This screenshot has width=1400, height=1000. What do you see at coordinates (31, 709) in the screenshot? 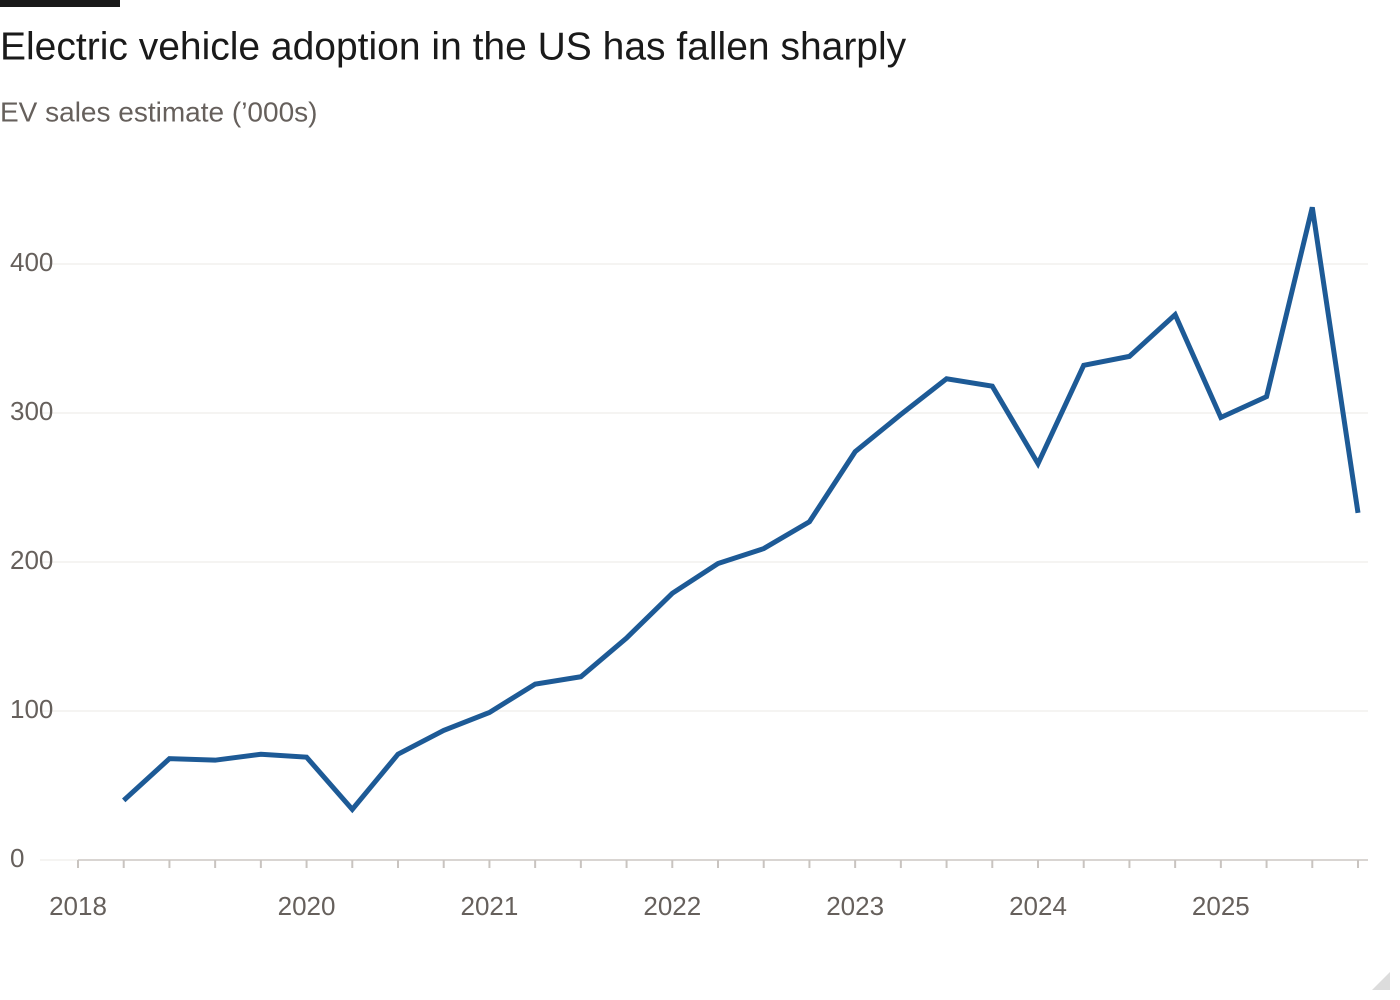
I see `y-tick-label: 100` at bounding box center [31, 709].